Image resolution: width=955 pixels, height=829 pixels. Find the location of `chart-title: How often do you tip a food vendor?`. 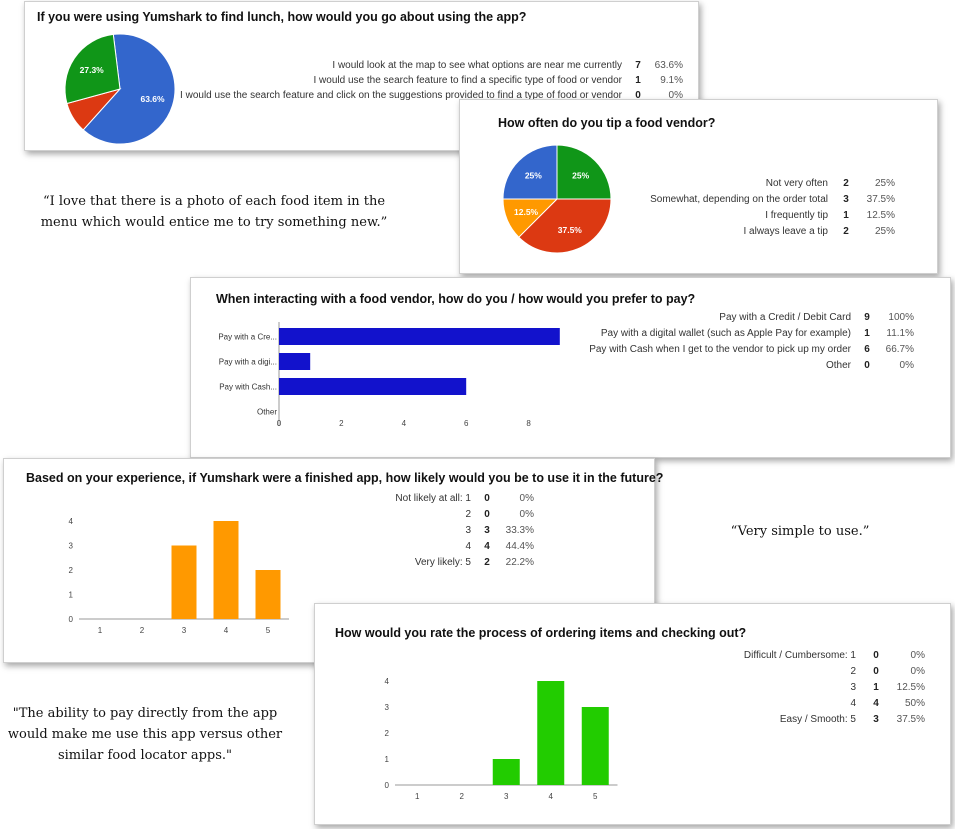

chart-title: How often do you tip a food vendor? is located at coordinates (607, 123).